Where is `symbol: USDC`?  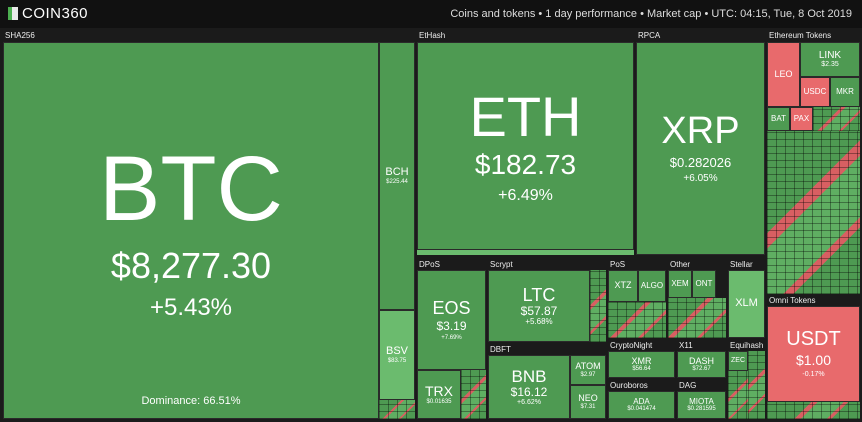 symbol: USDC is located at coordinates (815, 91).